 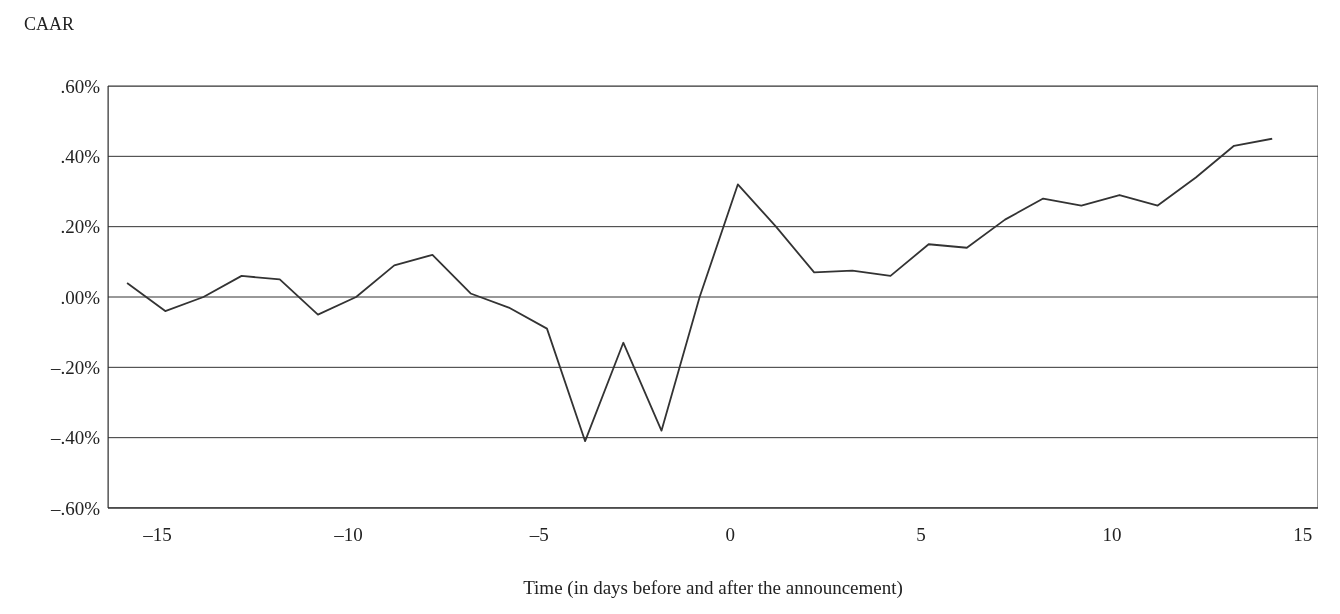 What do you see at coordinates (80, 227) in the screenshot?
I see `y-tick-label: .20%` at bounding box center [80, 227].